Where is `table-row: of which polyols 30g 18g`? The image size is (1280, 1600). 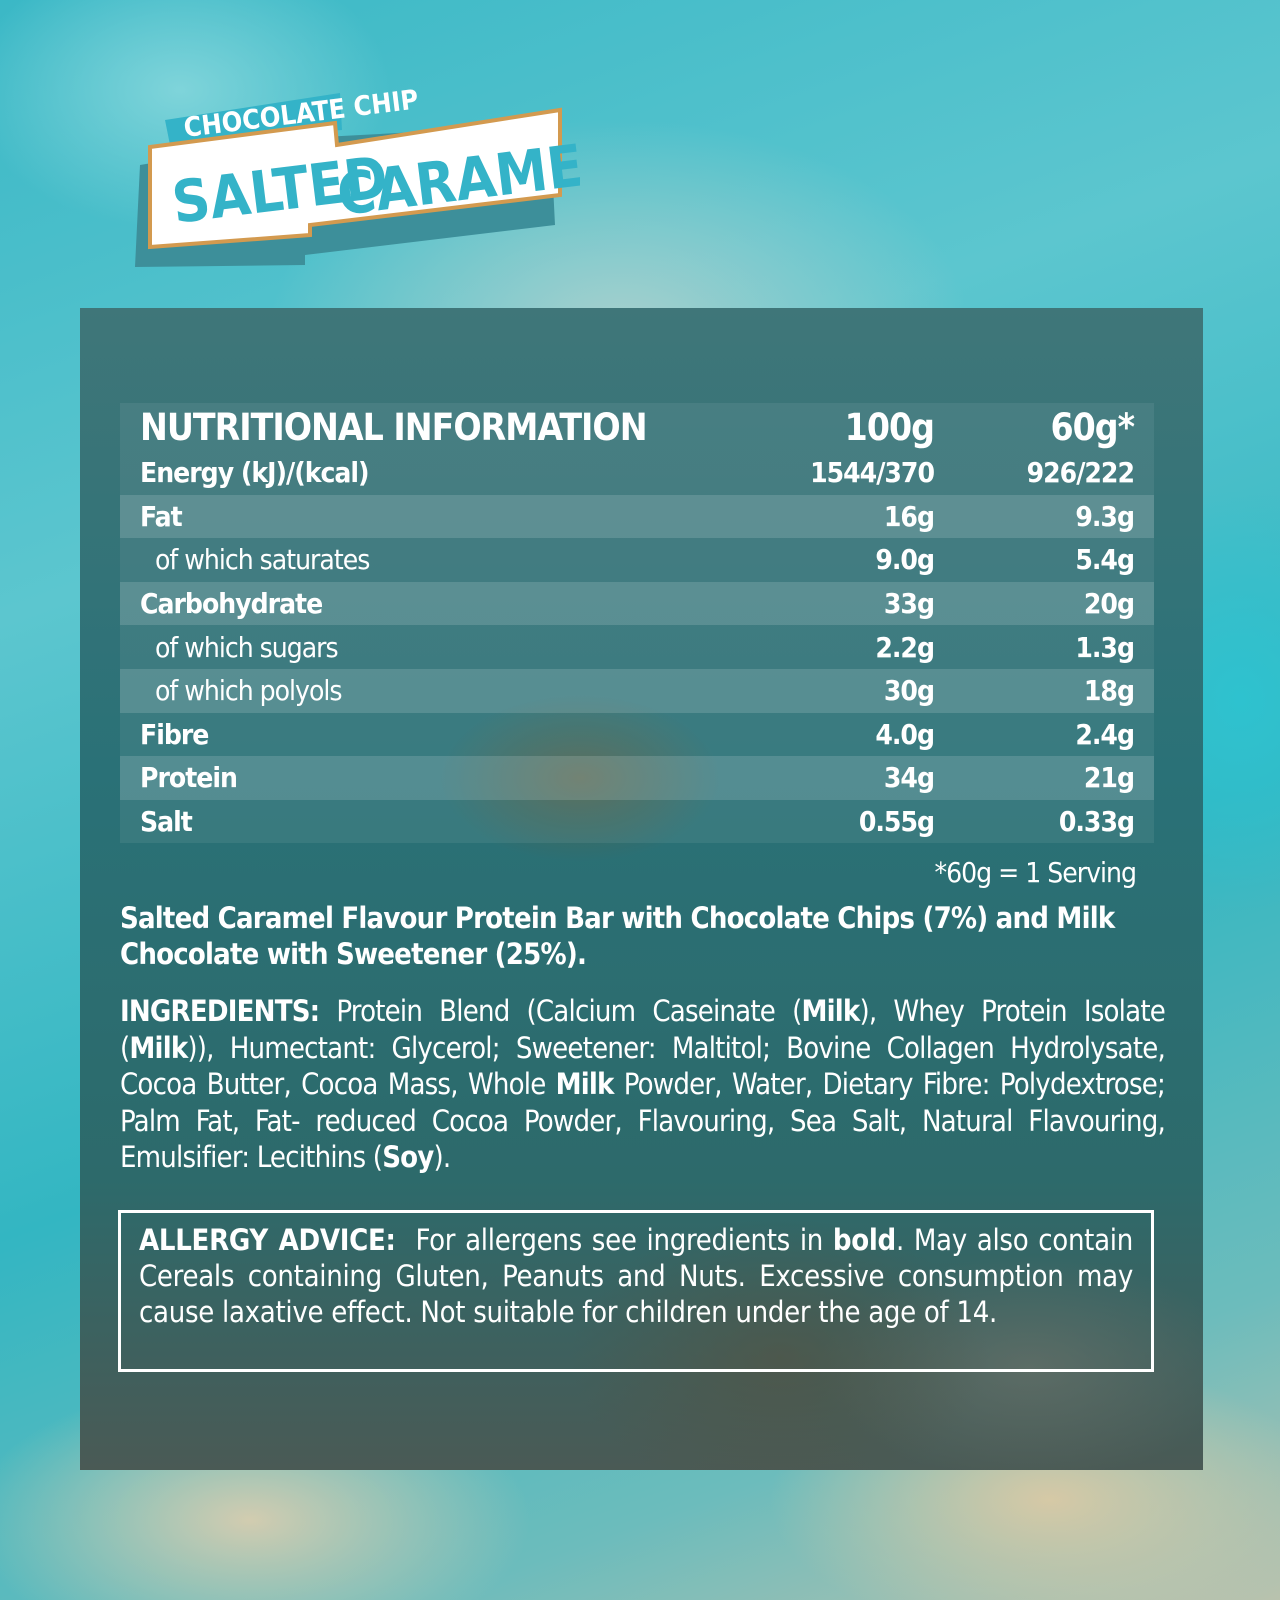
table-row: of which polyols 30g 18g is located at coordinates (637, 690).